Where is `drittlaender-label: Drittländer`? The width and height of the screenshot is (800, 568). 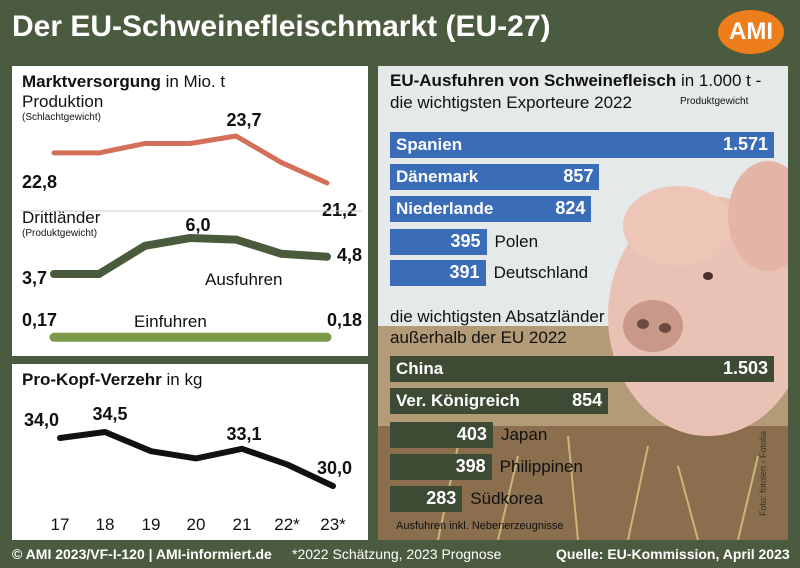 drittlaender-label: Drittländer is located at coordinates (61, 217).